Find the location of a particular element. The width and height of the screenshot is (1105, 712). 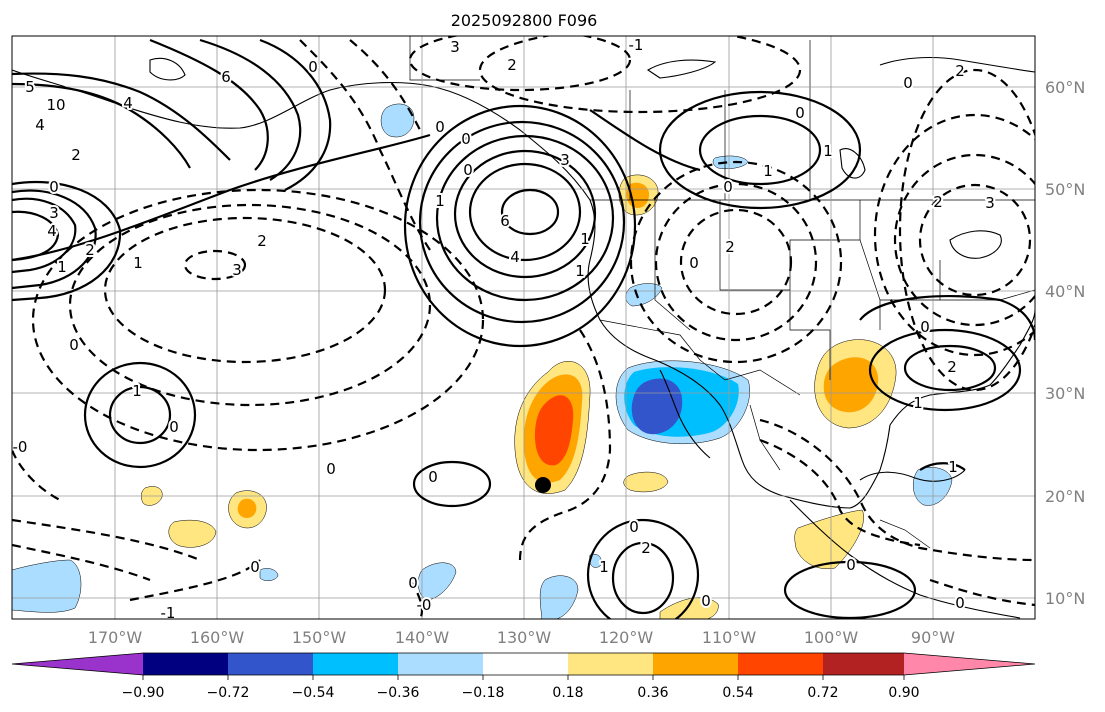

lon-label: 100°W is located at coordinates (831, 637).